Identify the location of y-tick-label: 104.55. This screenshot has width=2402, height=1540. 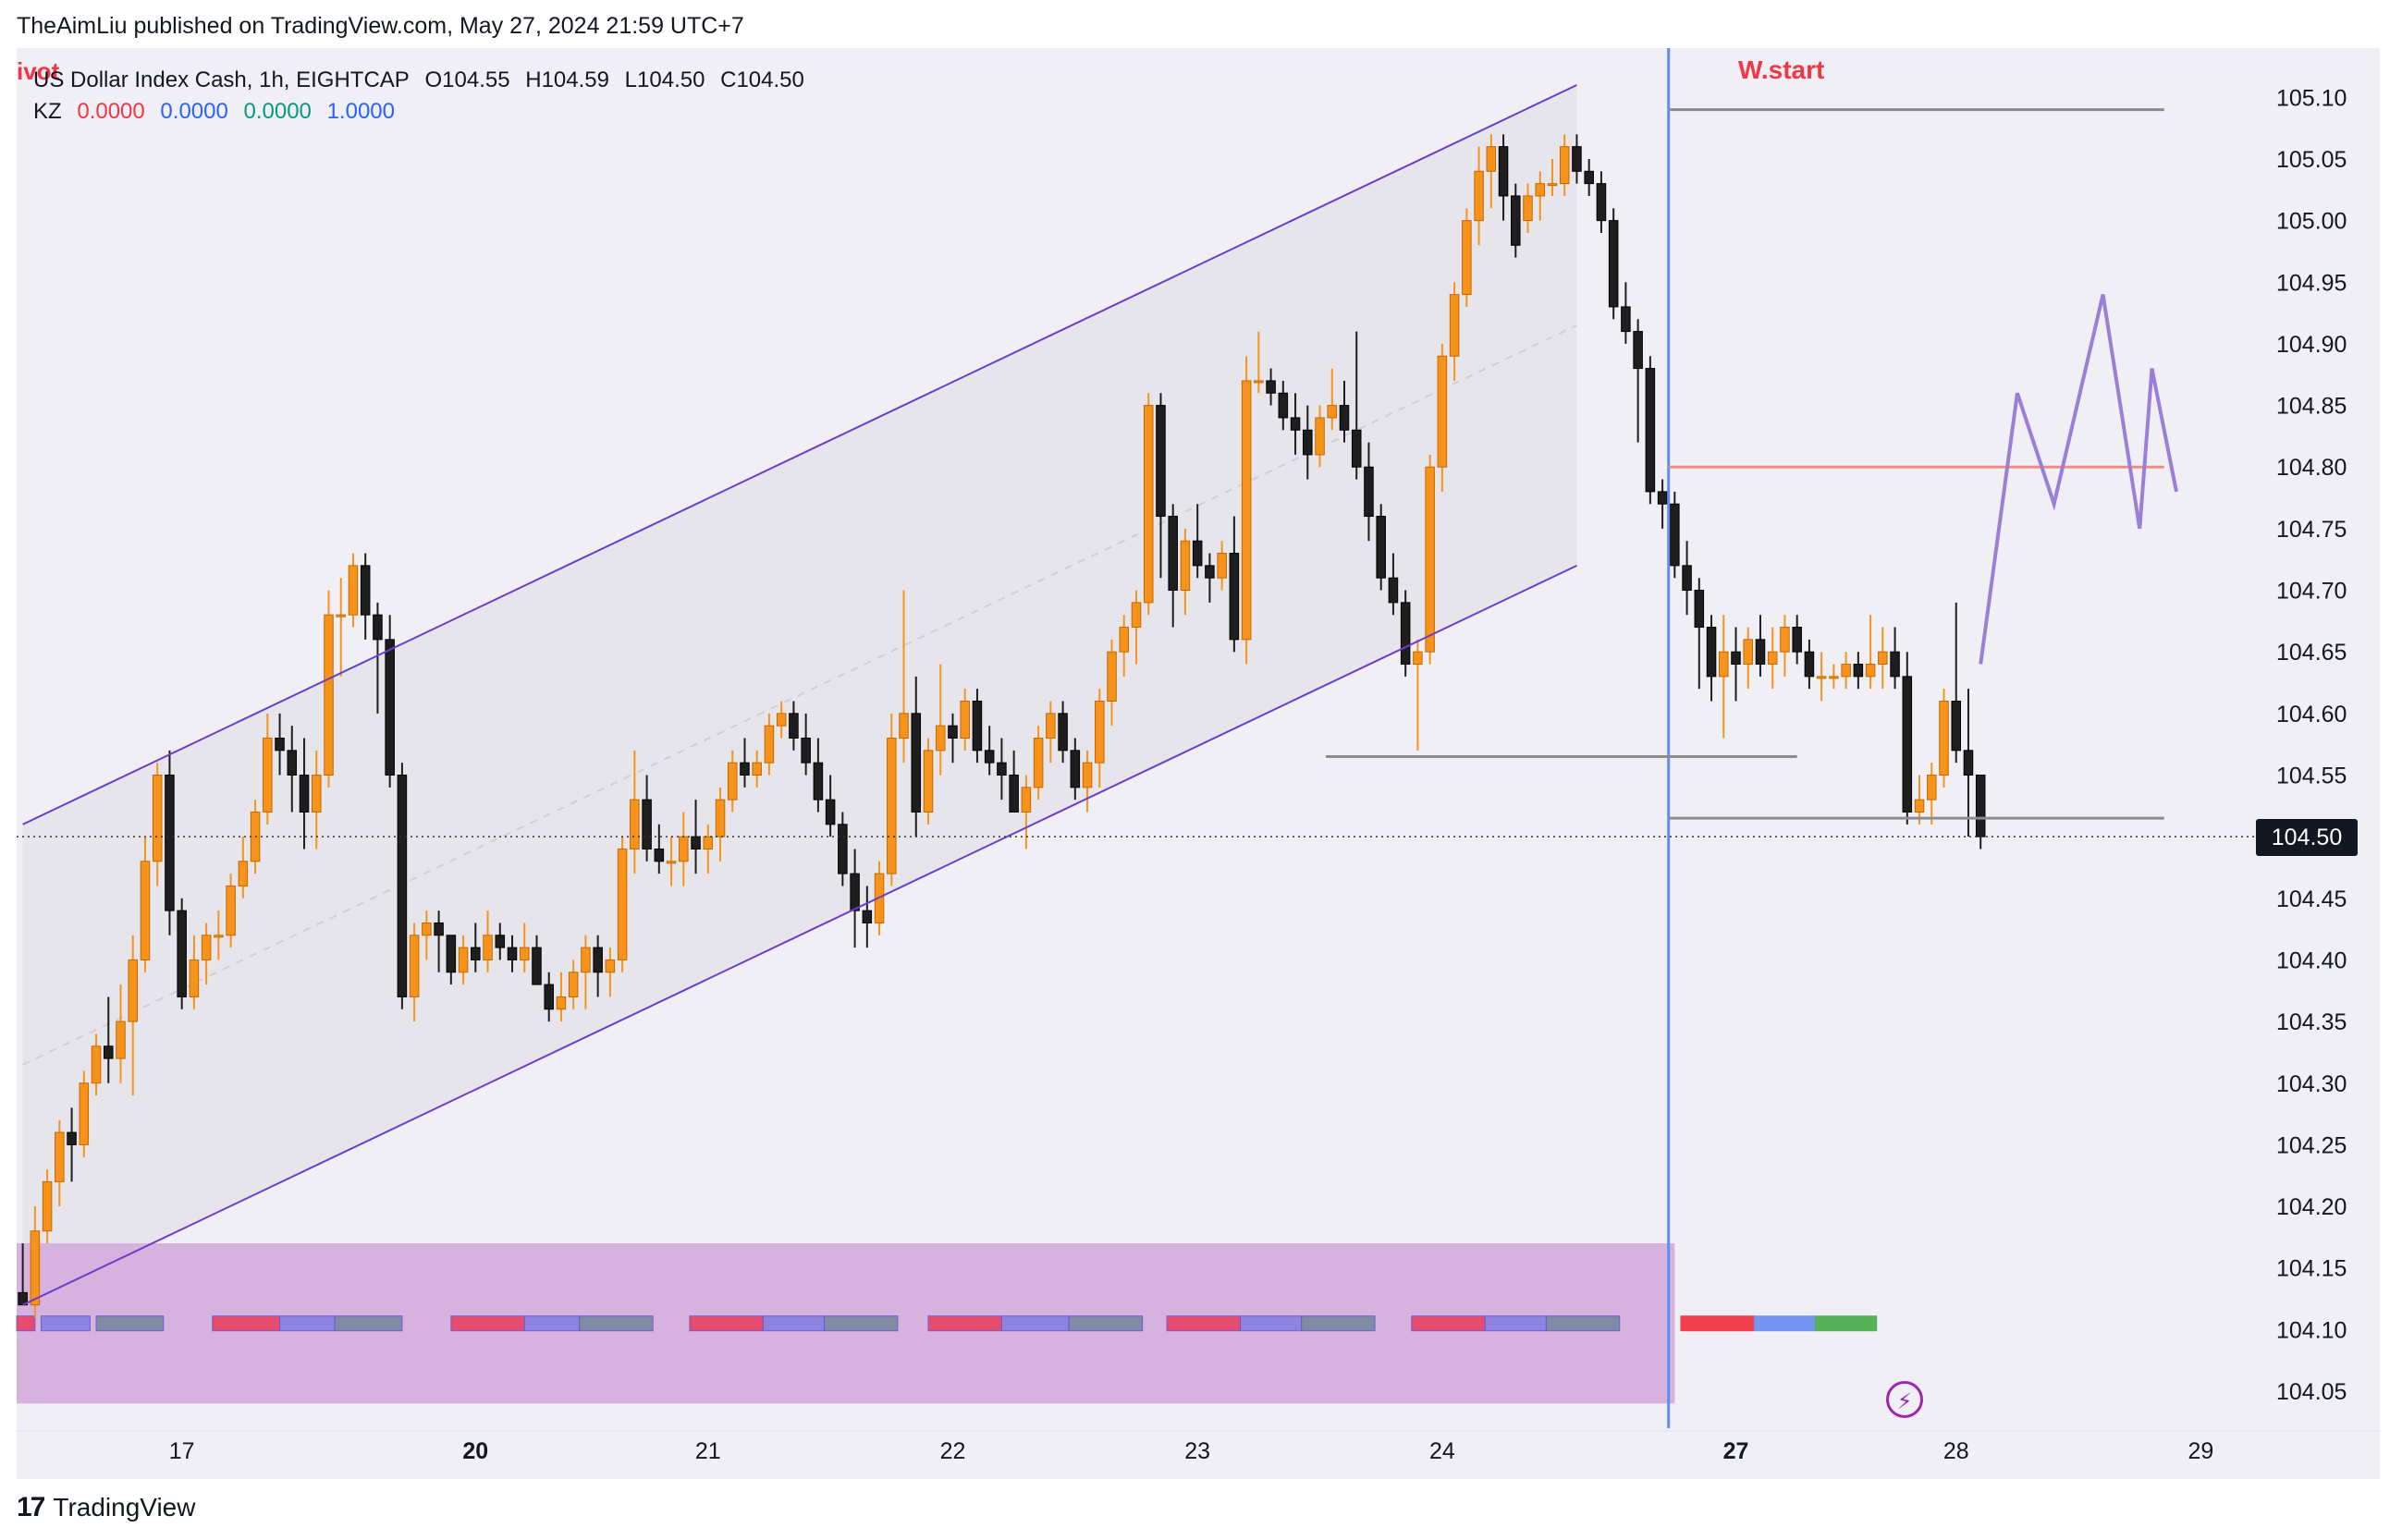
(2311, 775).